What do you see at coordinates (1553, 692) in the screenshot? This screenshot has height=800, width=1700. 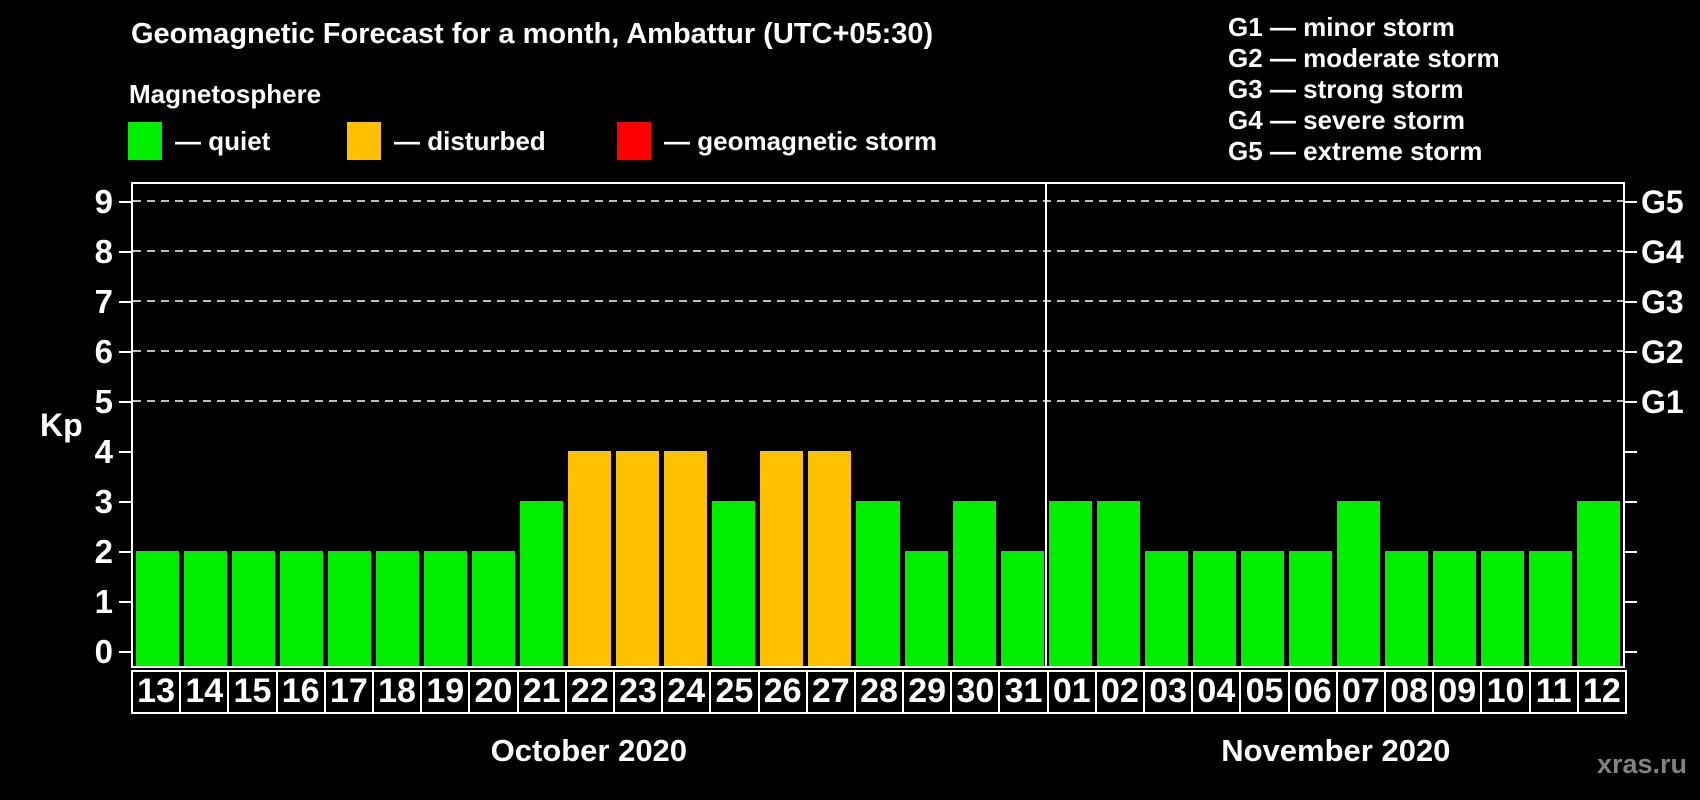 I see `date-cell: 11` at bounding box center [1553, 692].